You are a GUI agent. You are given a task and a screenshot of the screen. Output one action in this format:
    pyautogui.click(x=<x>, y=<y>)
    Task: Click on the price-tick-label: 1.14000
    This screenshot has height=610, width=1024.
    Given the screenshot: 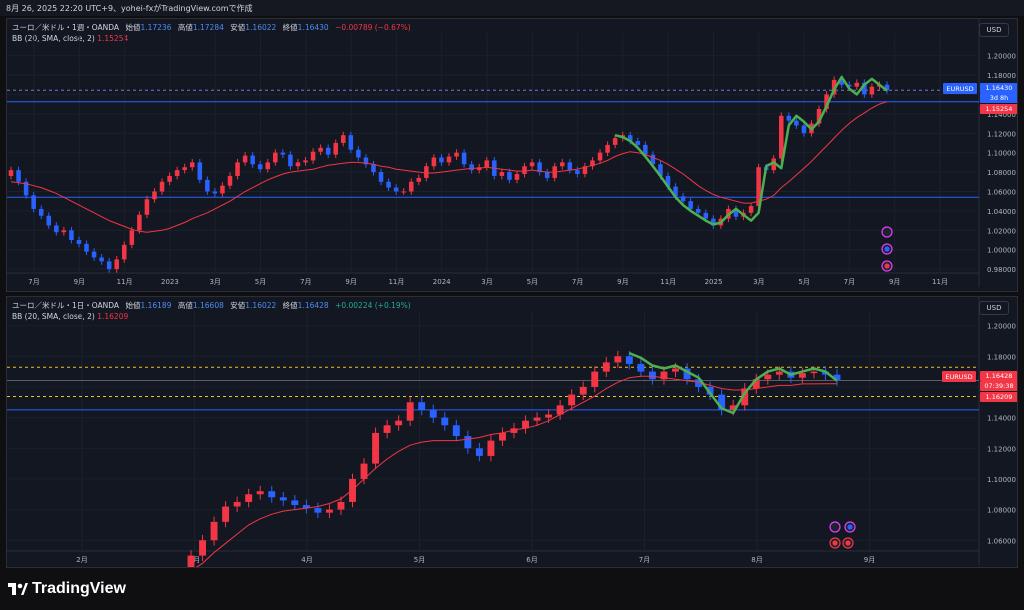 What is the action you would take?
    pyautogui.click(x=1001, y=419)
    